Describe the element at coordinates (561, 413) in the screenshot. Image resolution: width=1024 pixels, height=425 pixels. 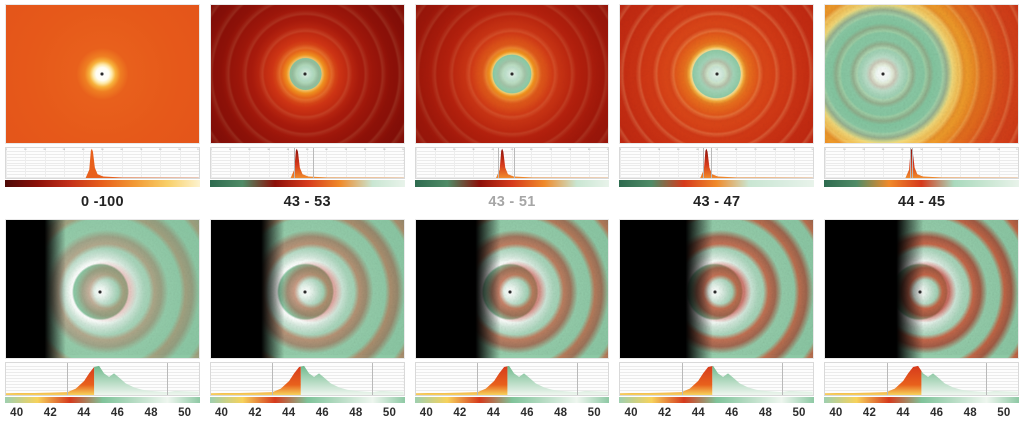
I see `axis-tick-label: 48` at that location.